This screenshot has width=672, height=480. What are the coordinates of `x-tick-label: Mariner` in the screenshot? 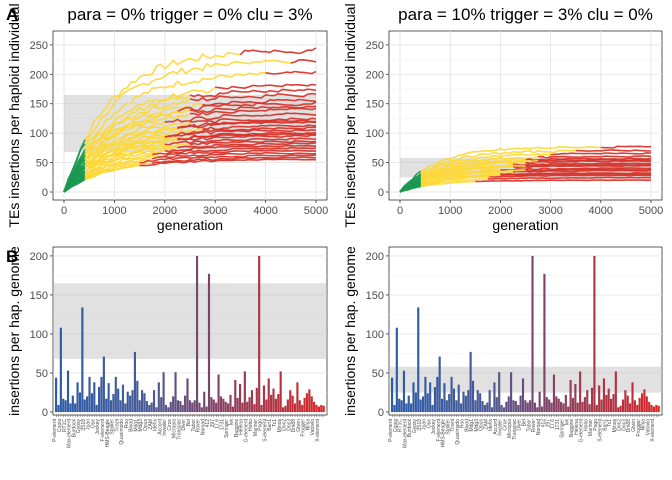 It's located at (591, 427).